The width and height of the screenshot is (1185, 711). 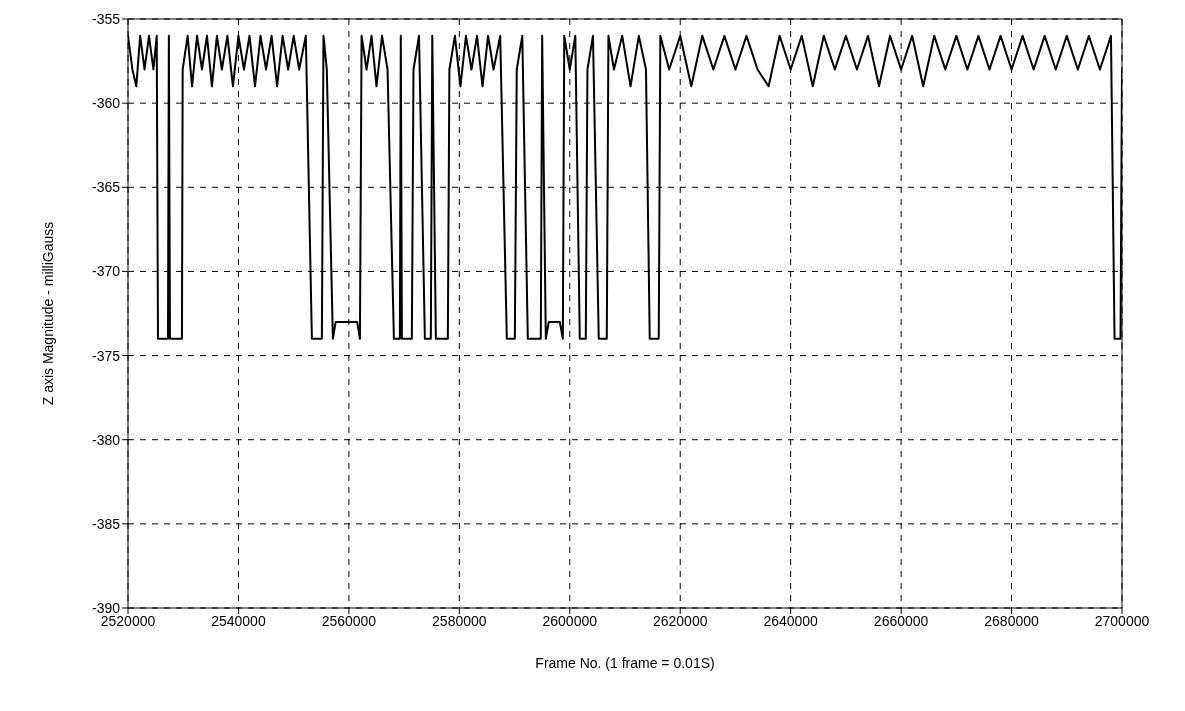 I want to click on x-tick-label: 2600000, so click(x=570, y=620).